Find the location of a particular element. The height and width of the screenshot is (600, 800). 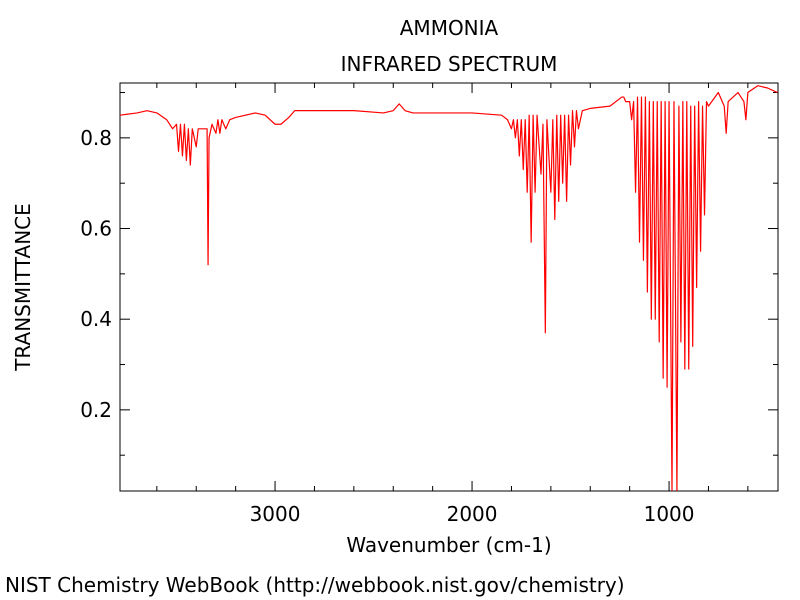

y-tick-label: 0.8 is located at coordinates (96, 138).